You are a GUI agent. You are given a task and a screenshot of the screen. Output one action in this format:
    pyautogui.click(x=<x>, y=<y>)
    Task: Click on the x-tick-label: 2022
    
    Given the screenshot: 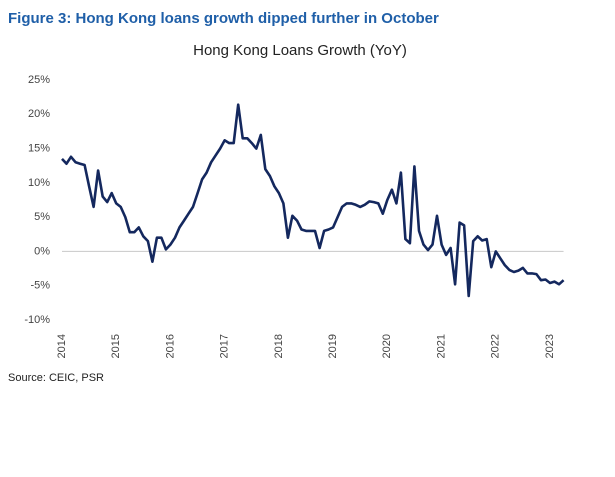 What is the action you would take?
    pyautogui.click(x=496, y=346)
    